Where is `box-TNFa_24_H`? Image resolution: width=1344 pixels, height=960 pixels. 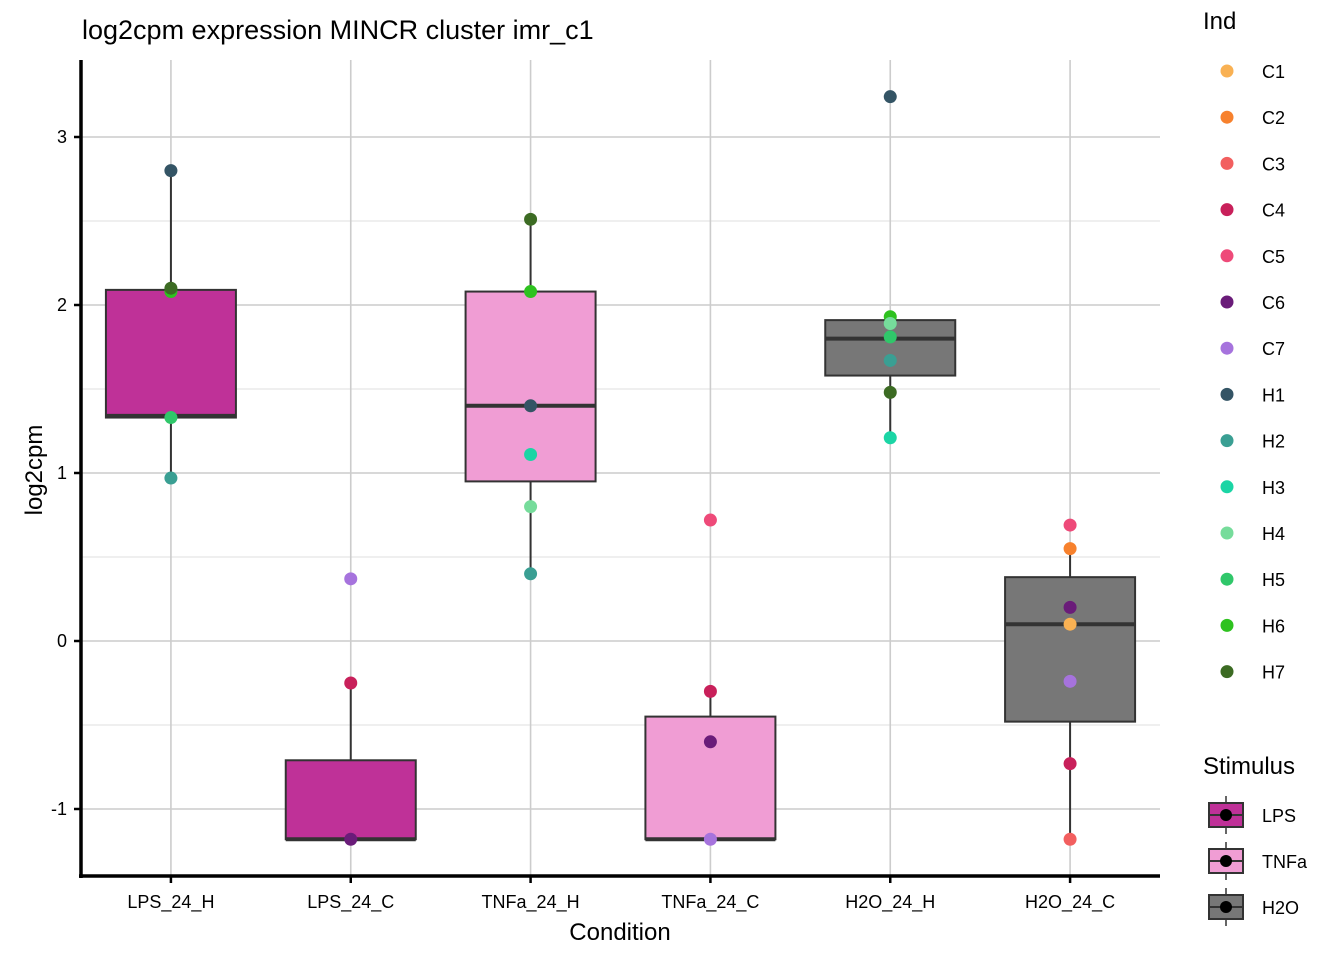
box-TNFa_24_H is located at coordinates (530, 396).